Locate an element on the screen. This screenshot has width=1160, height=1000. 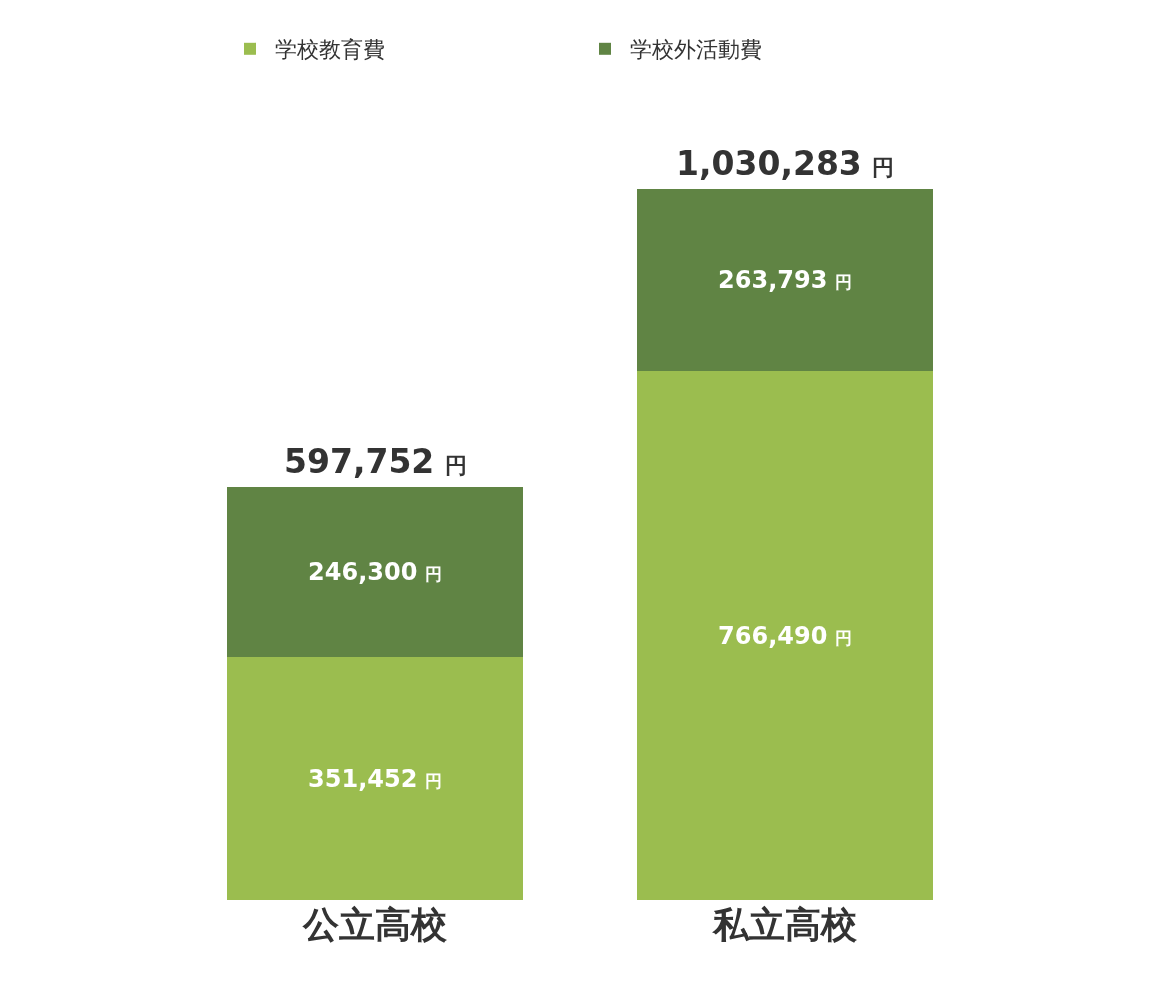
data-label: 263,793 円 is located at coordinates (785, 280).